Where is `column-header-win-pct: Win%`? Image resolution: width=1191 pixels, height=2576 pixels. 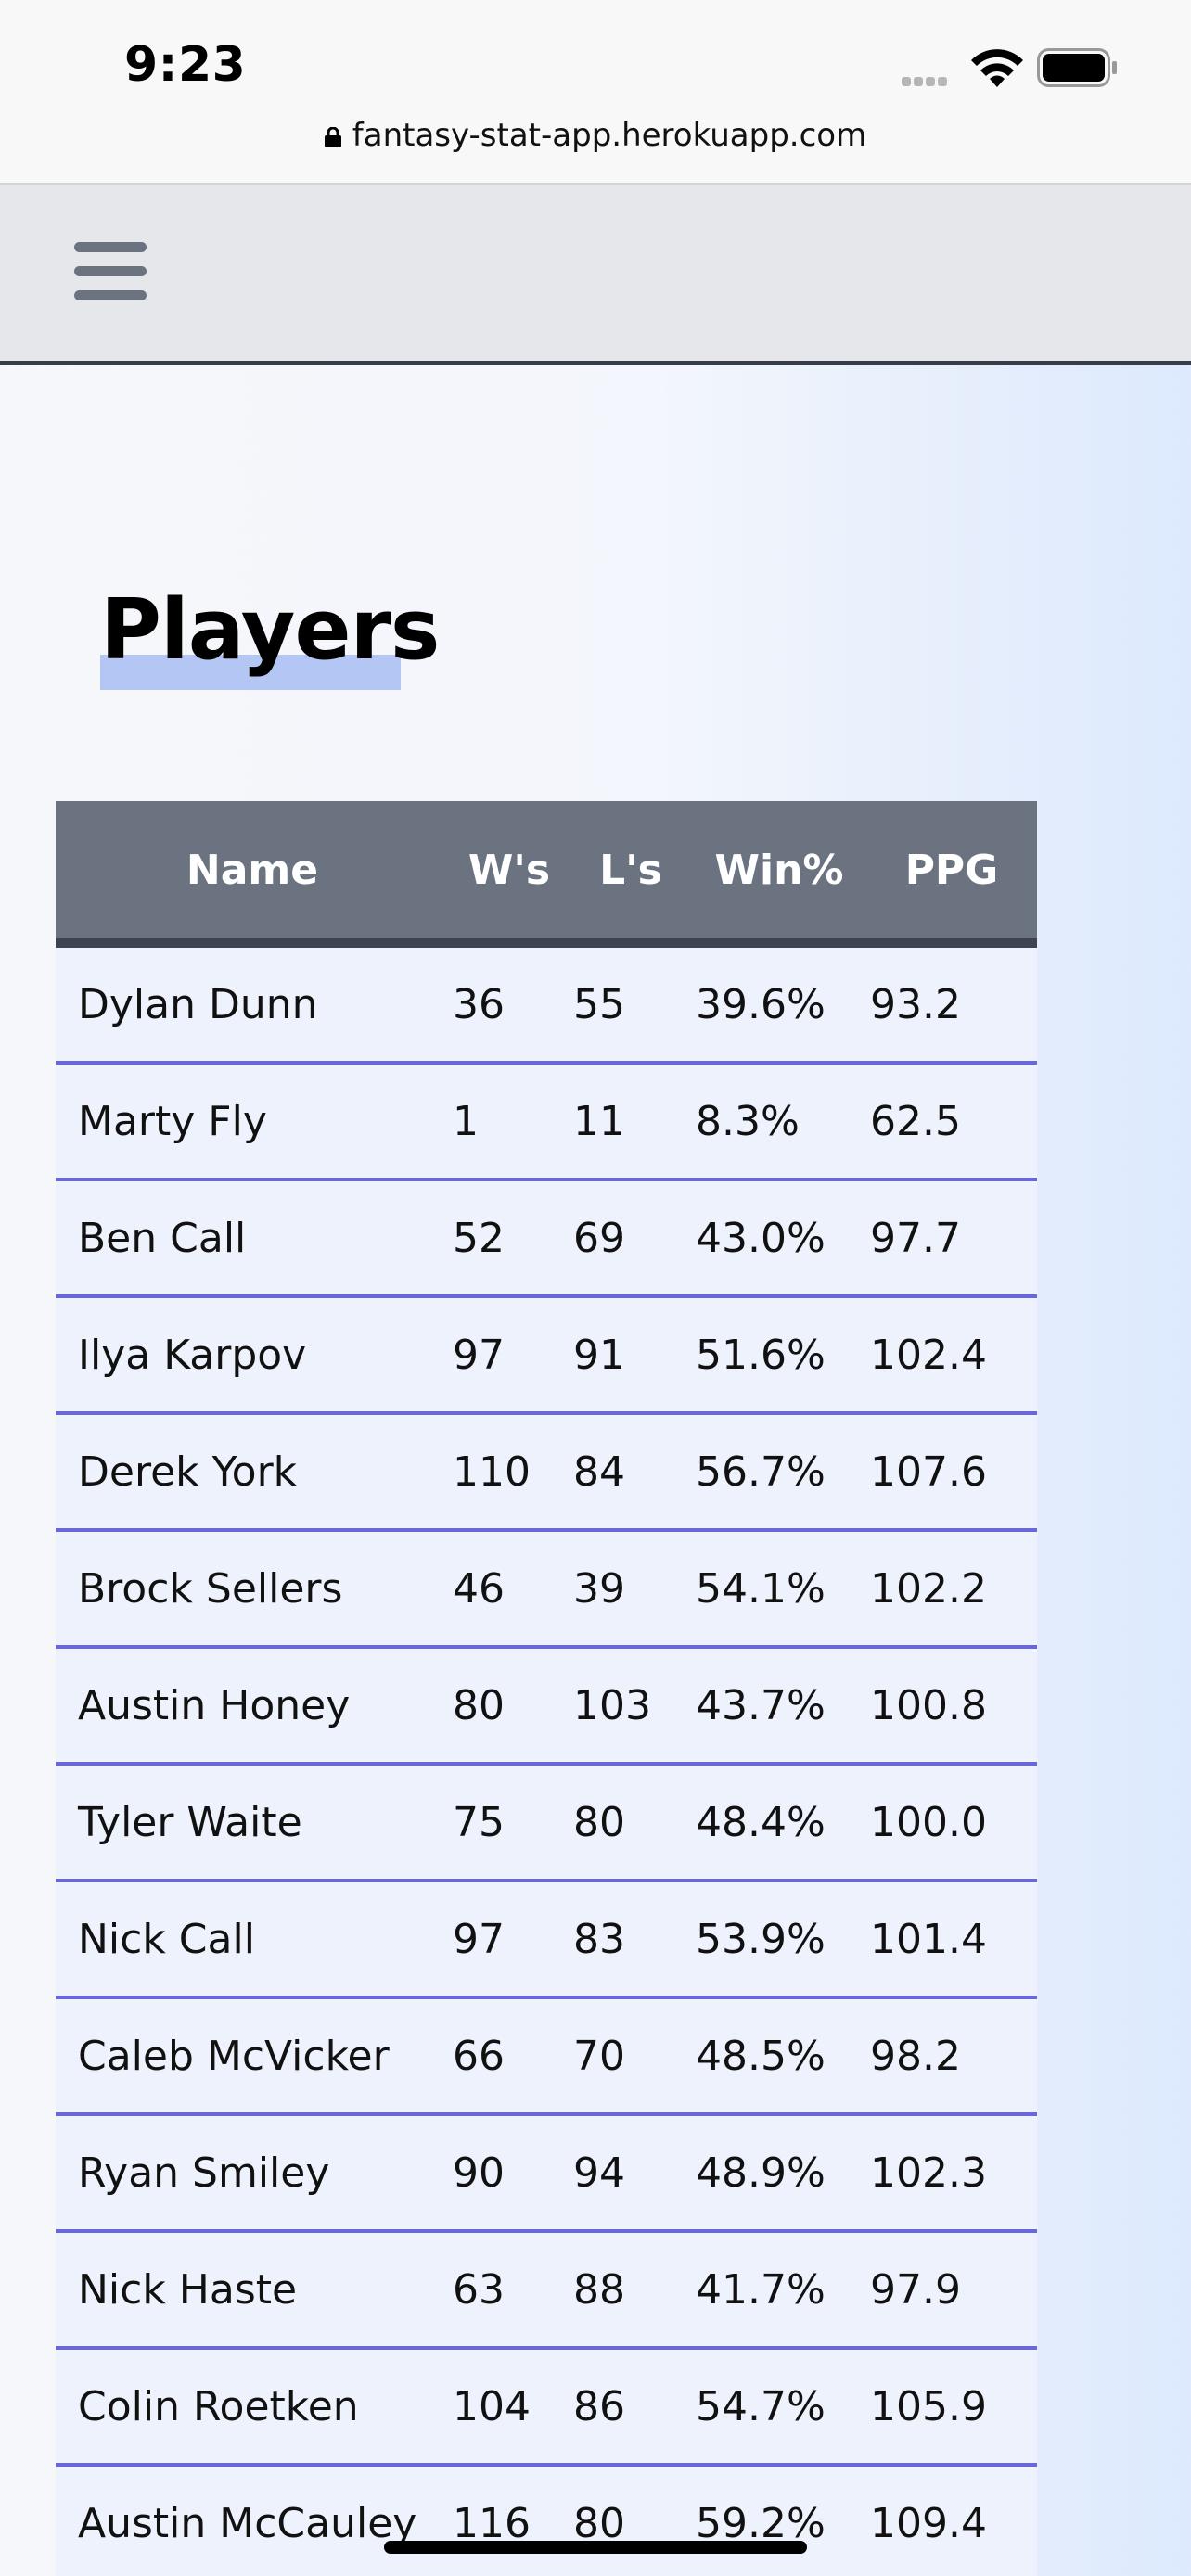 column-header-win-pct: Win% is located at coordinates (779, 874).